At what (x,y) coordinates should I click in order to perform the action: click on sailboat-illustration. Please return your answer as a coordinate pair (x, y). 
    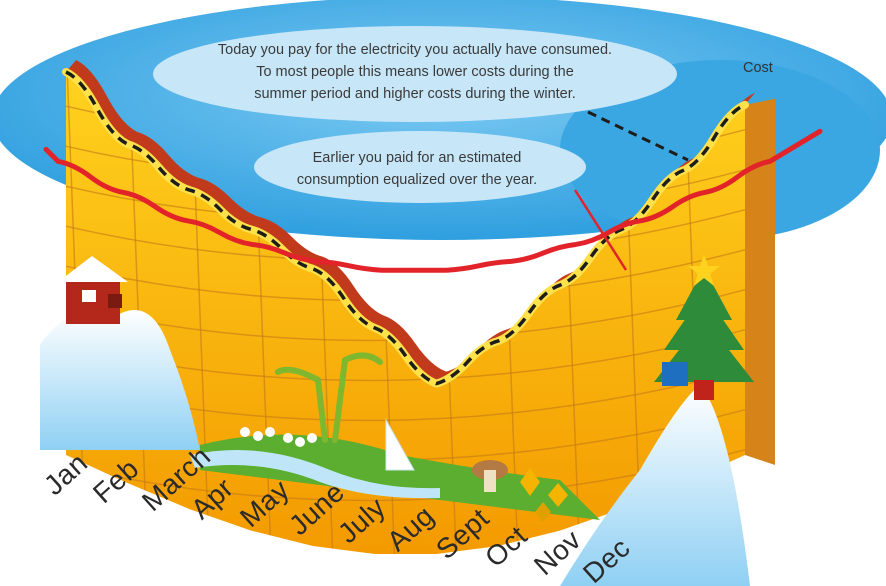
    Looking at the image, I should click on (400, 444).